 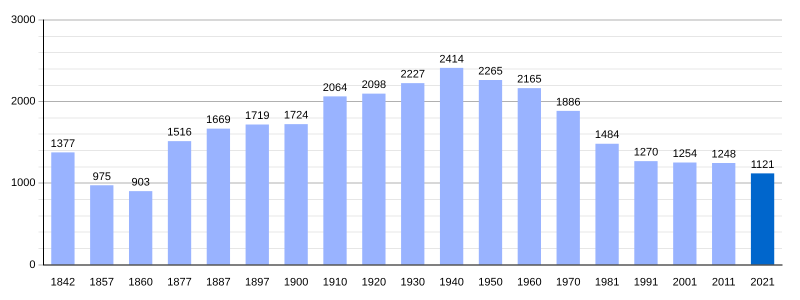 What do you see at coordinates (335, 88) in the screenshot?
I see `data-label: 2064` at bounding box center [335, 88].